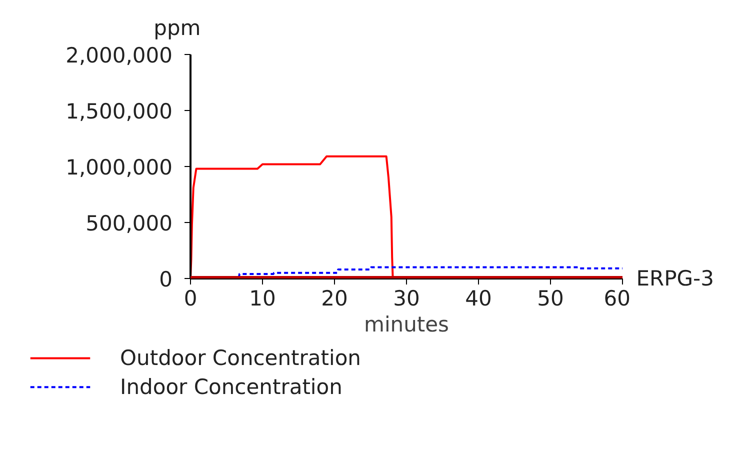 The height and width of the screenshot is (464, 747). Describe the element at coordinates (177, 28) in the screenshot. I see `y-axis-title: ppm` at that location.